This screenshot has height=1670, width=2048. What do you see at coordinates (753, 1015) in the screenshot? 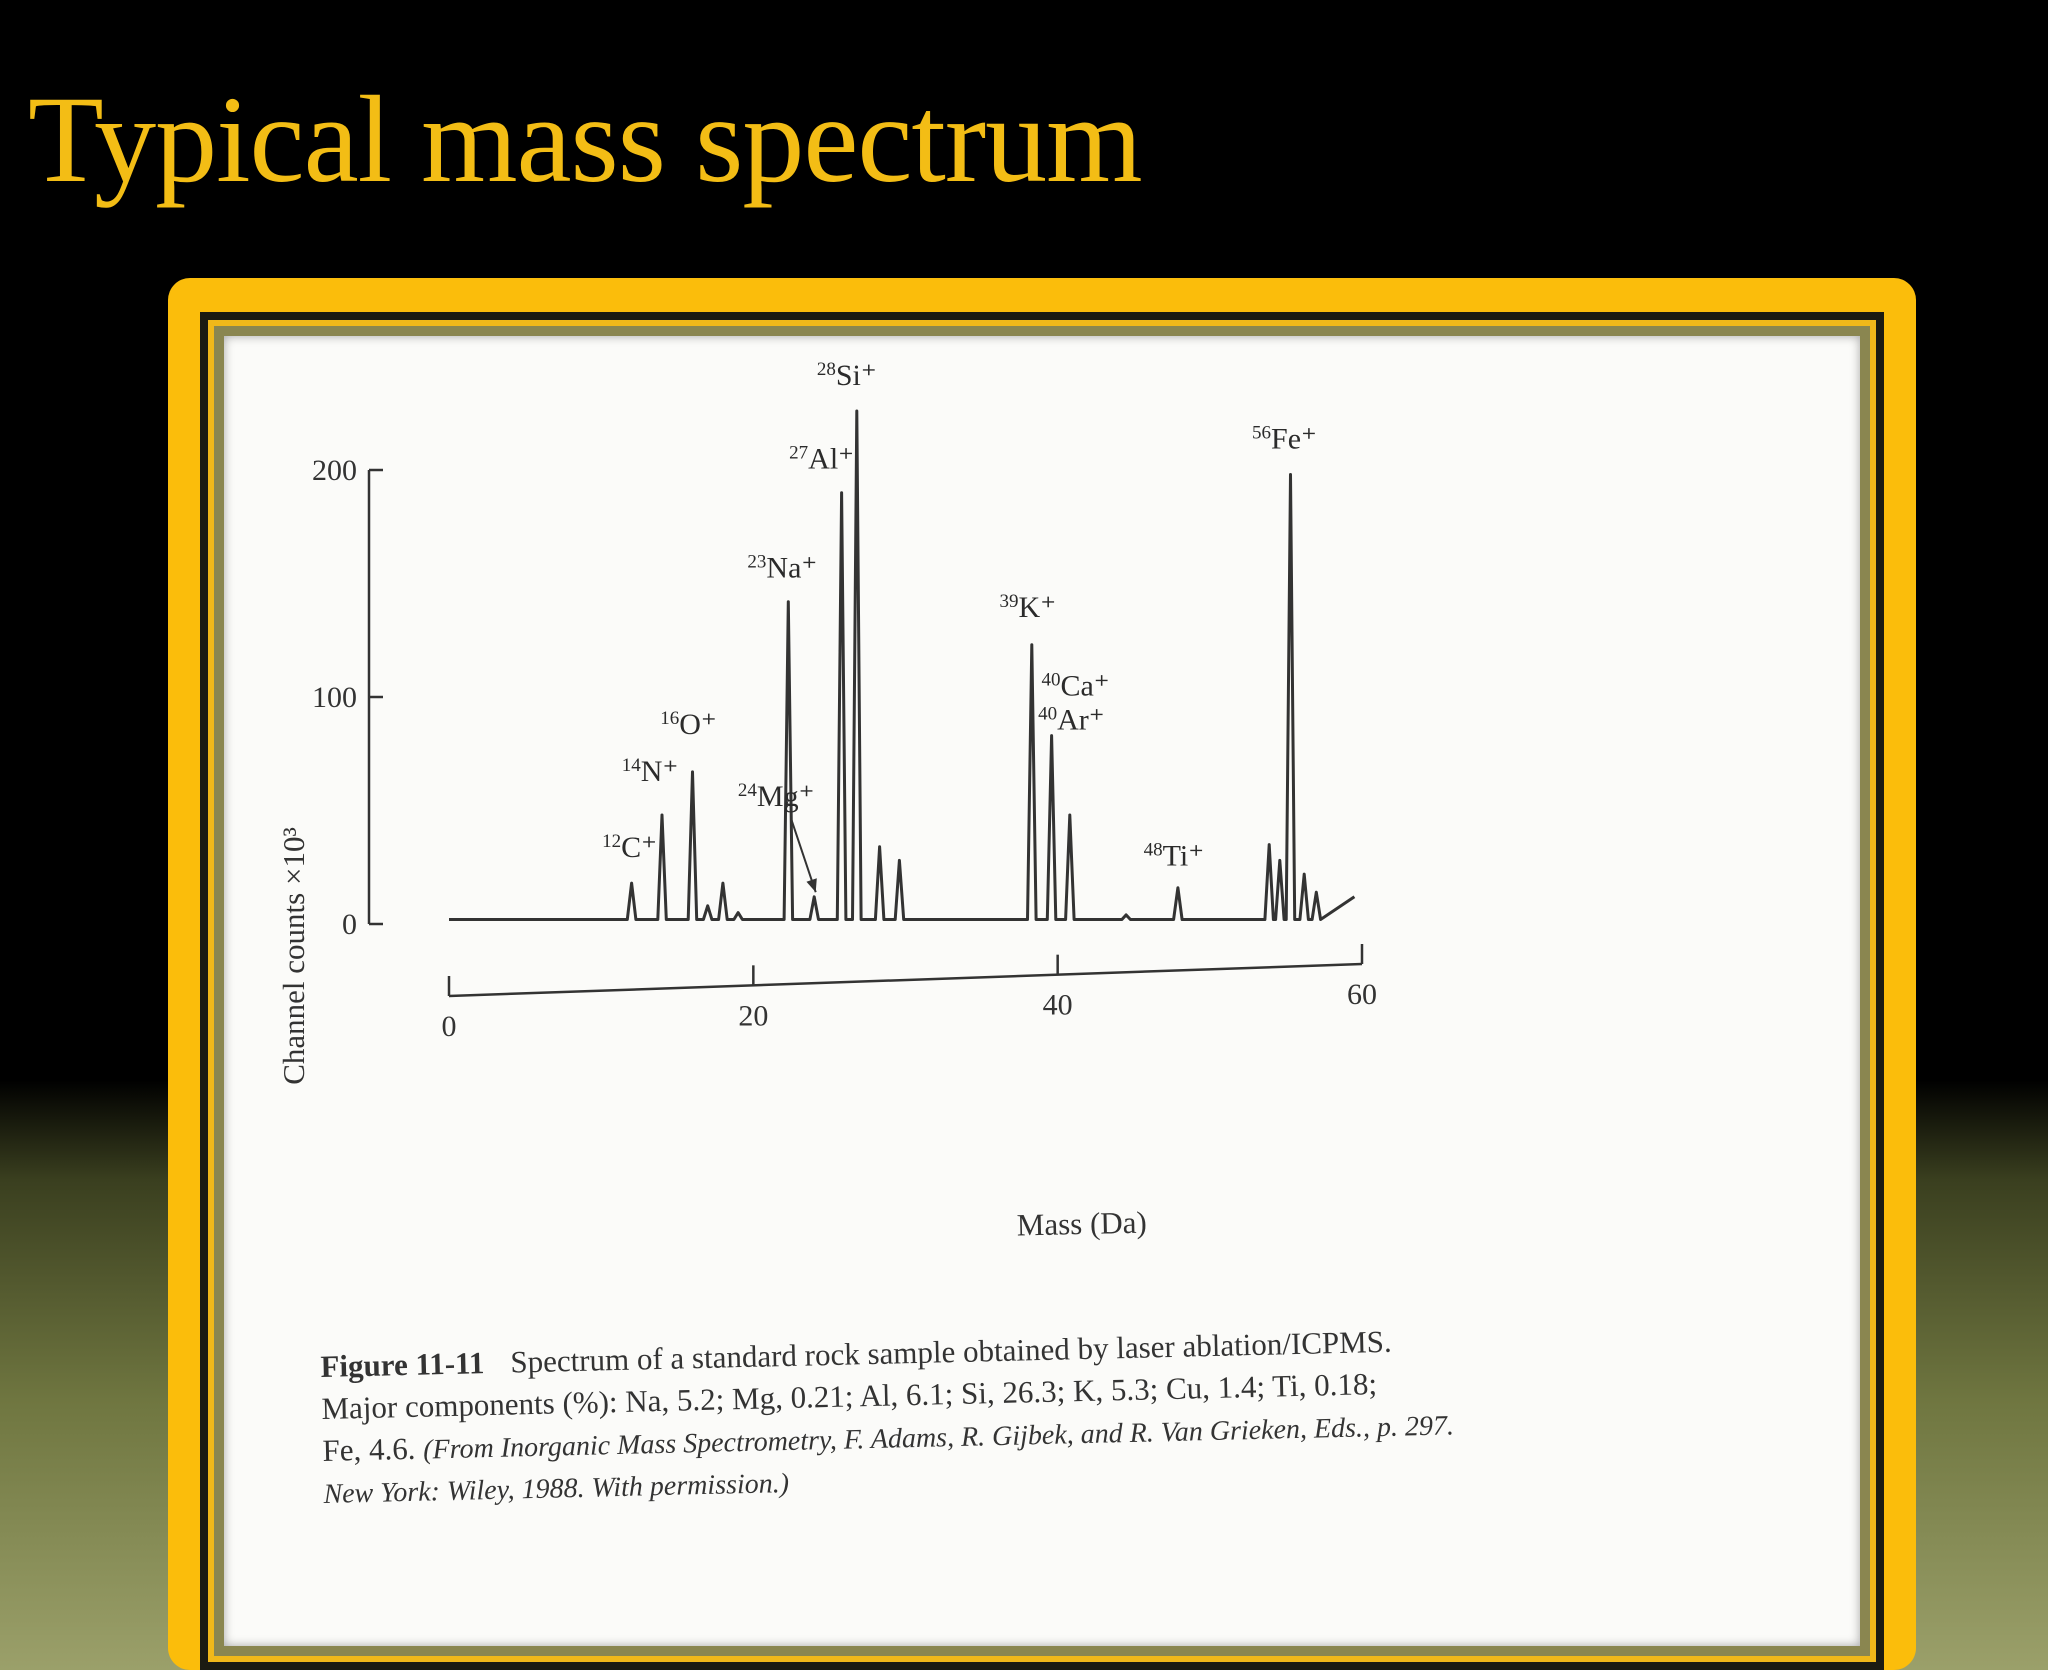
I see `x-tick-label: 20` at bounding box center [753, 1015].